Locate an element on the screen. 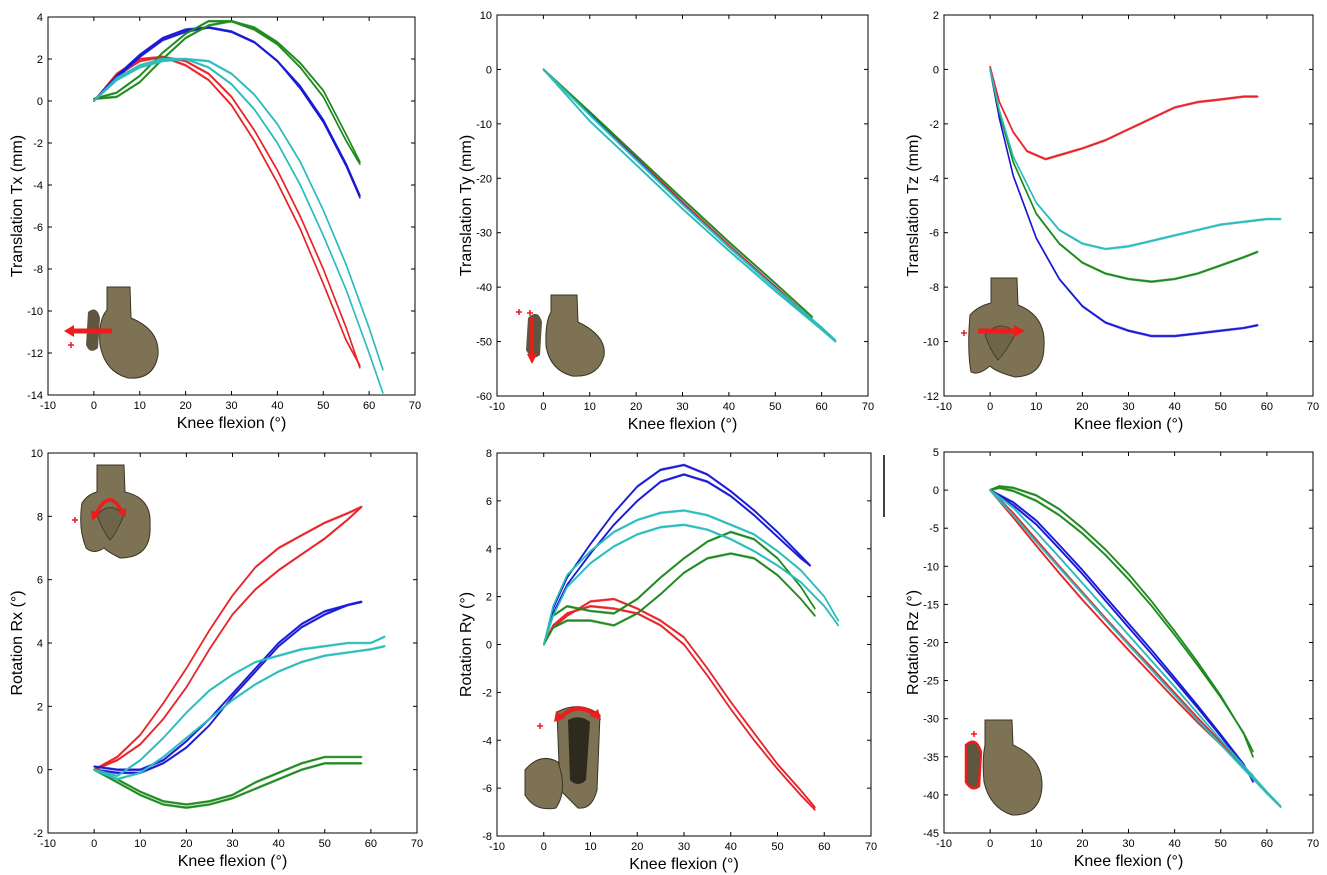 The height and width of the screenshot is (875, 1327). y-tick-label: -2 is located at coordinates (934, 125).